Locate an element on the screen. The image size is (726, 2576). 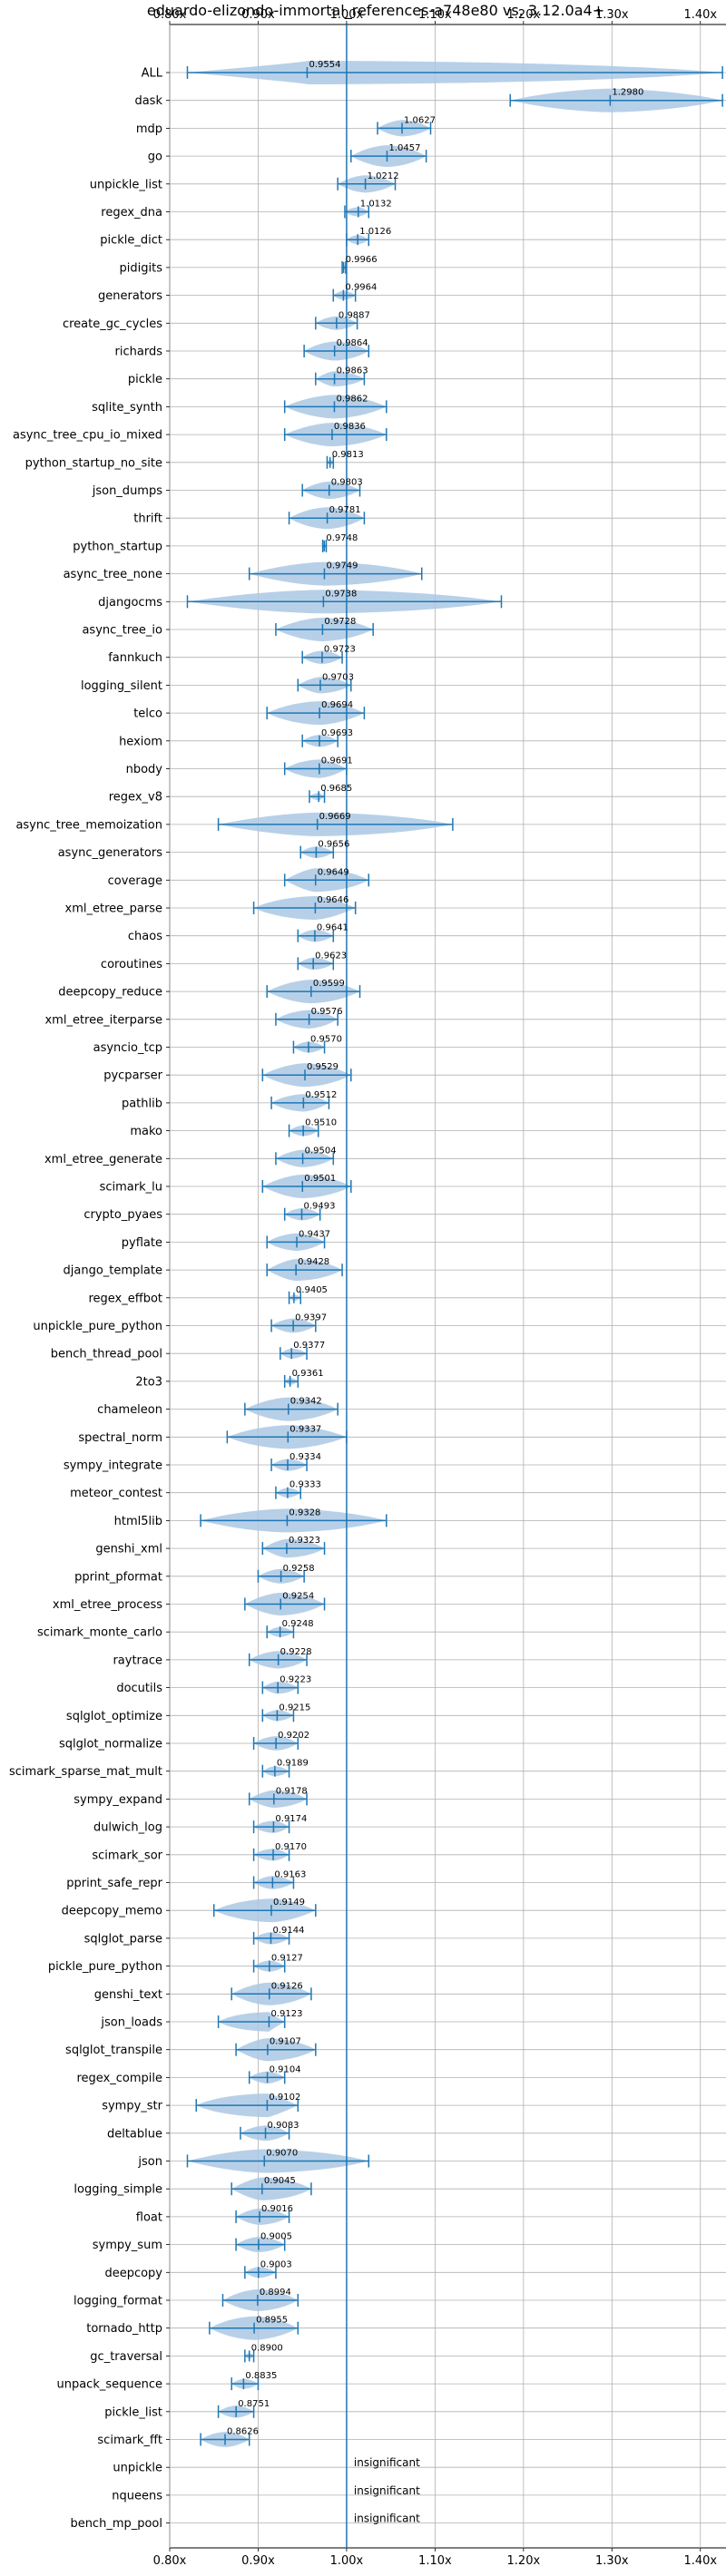
y-label: telco is located at coordinates (147, 714).